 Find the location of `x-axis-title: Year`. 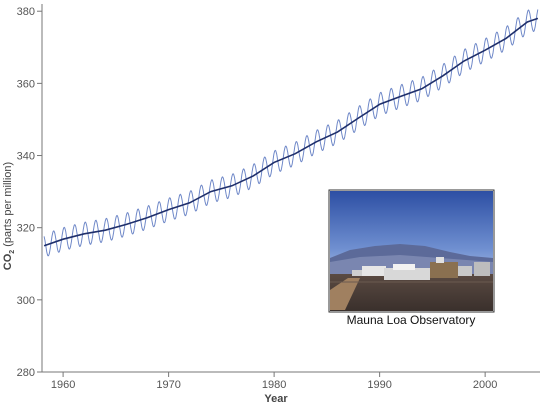

x-axis-title: Year is located at coordinates (276, 398).